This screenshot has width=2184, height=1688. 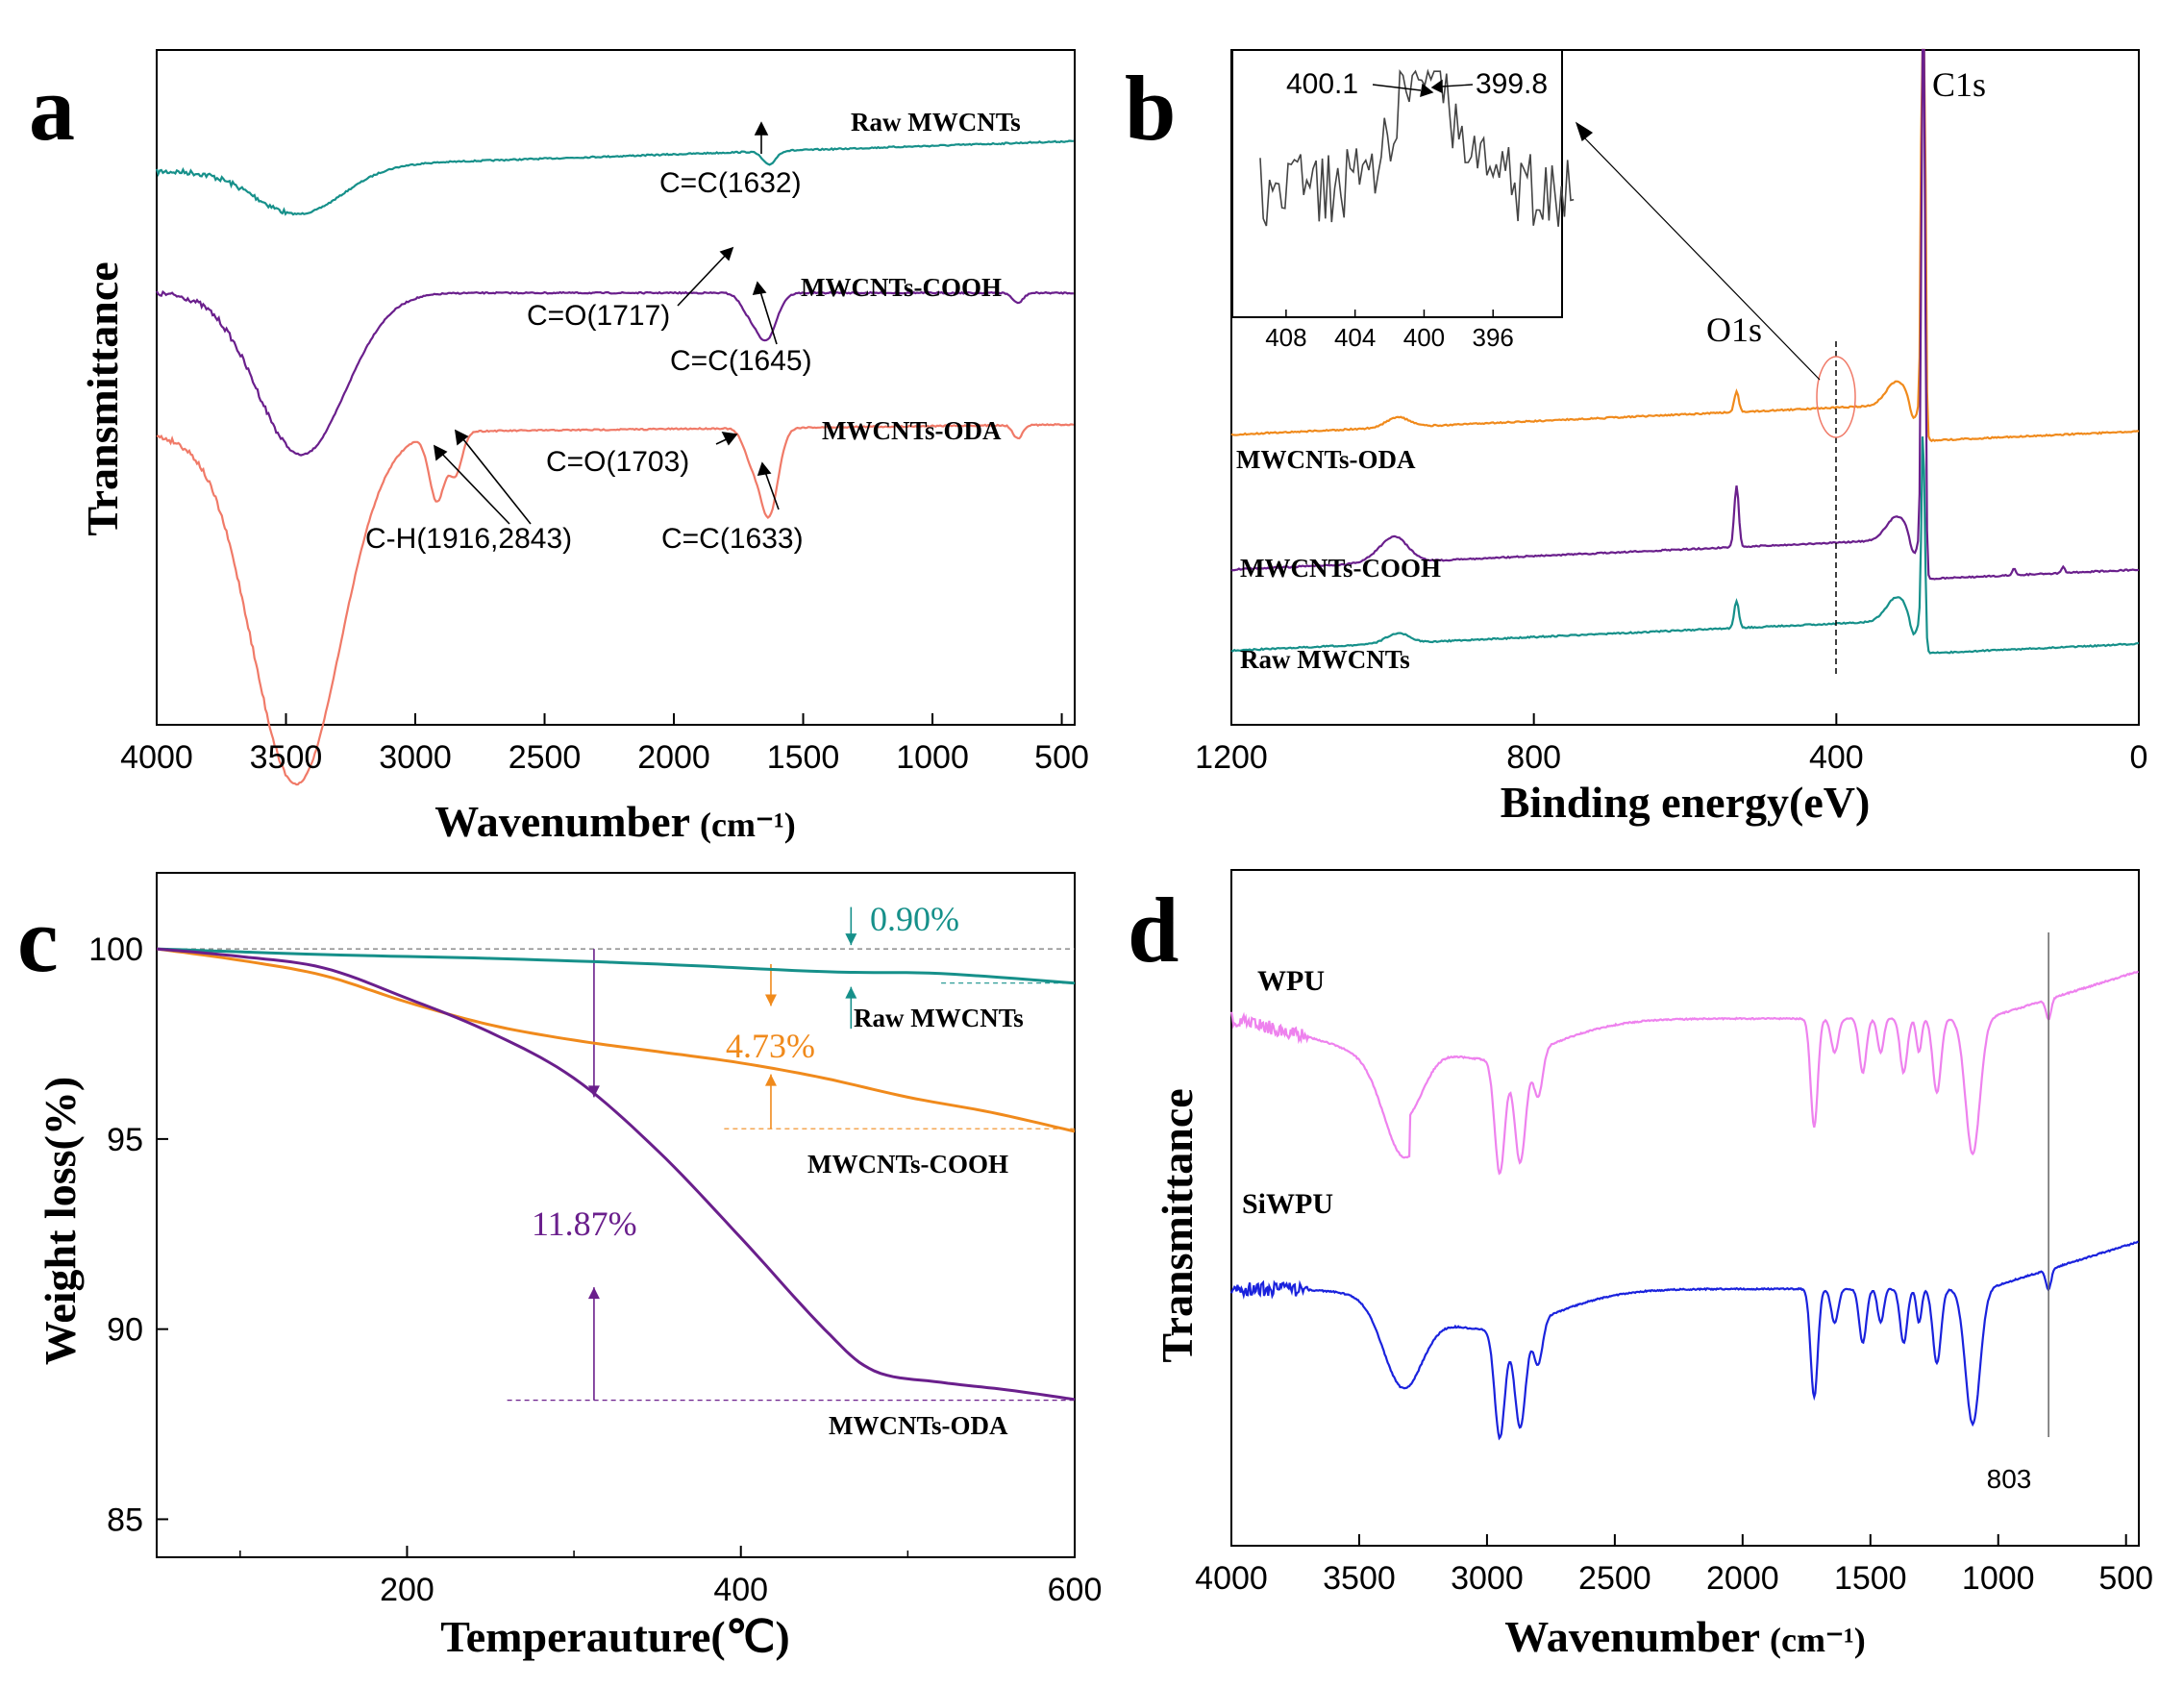 I want to click on panel-d-tick-label: 2000, so click(x=1743, y=1579).